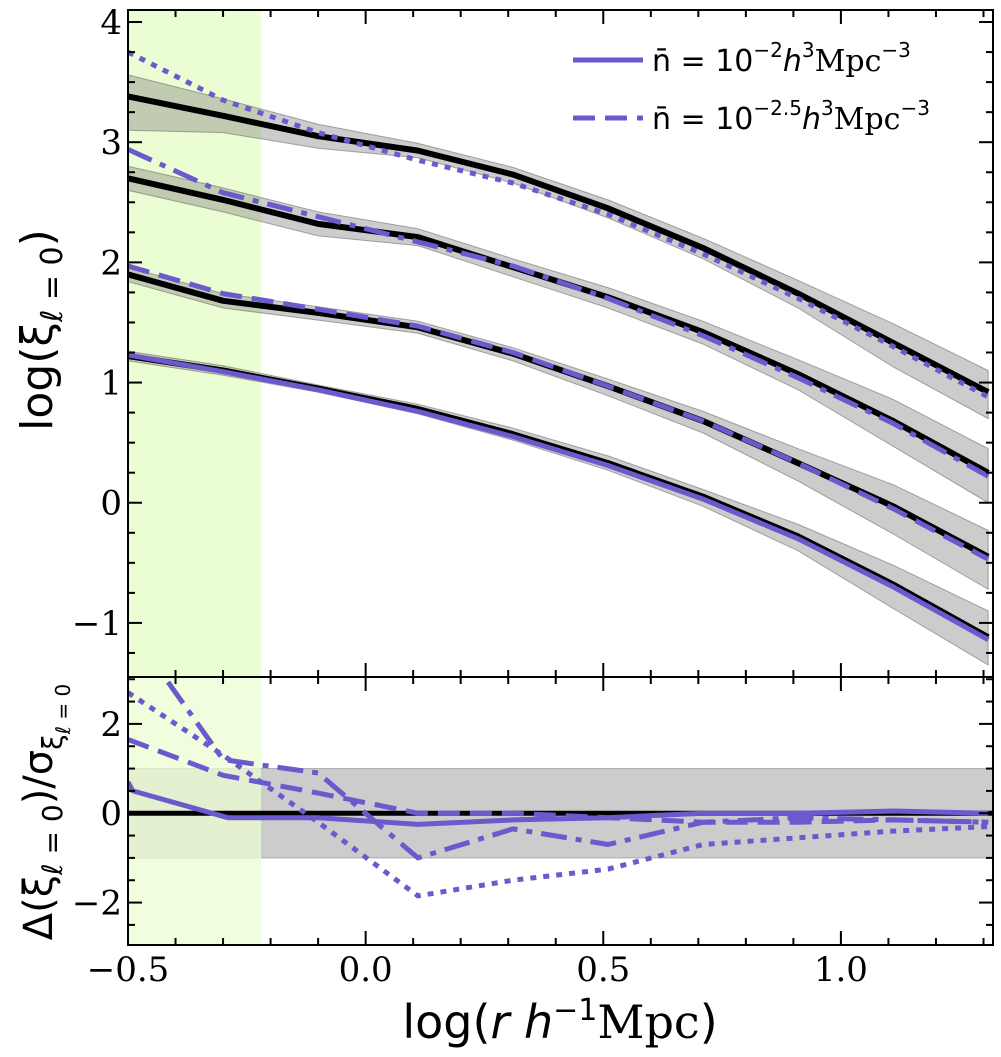 The image size is (1001, 1057). I want to click on bottom-ytick-label: 2, so click(111, 725).